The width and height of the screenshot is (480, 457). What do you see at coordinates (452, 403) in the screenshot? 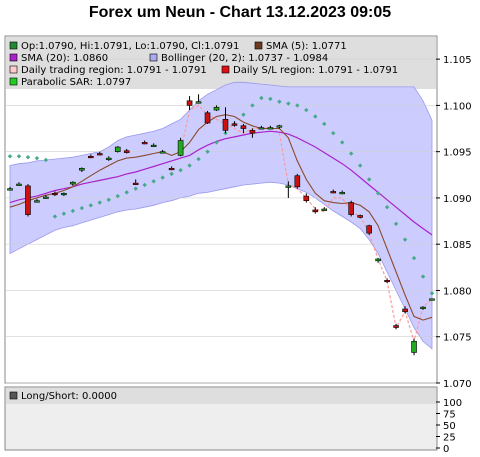
I see `lower-tick-label: 100` at bounding box center [452, 403].